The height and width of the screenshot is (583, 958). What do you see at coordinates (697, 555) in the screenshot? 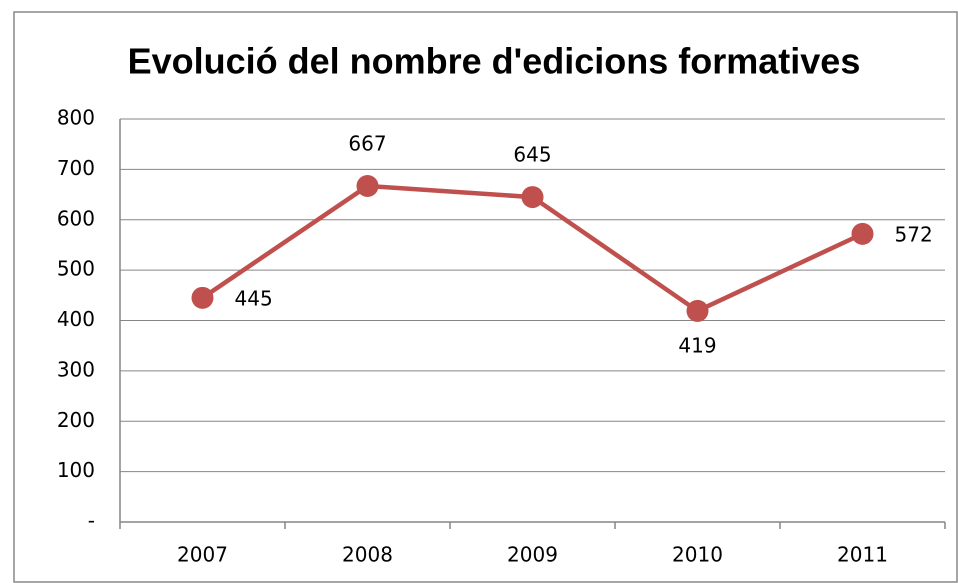
I see `x-tick-label: 2010` at bounding box center [697, 555].